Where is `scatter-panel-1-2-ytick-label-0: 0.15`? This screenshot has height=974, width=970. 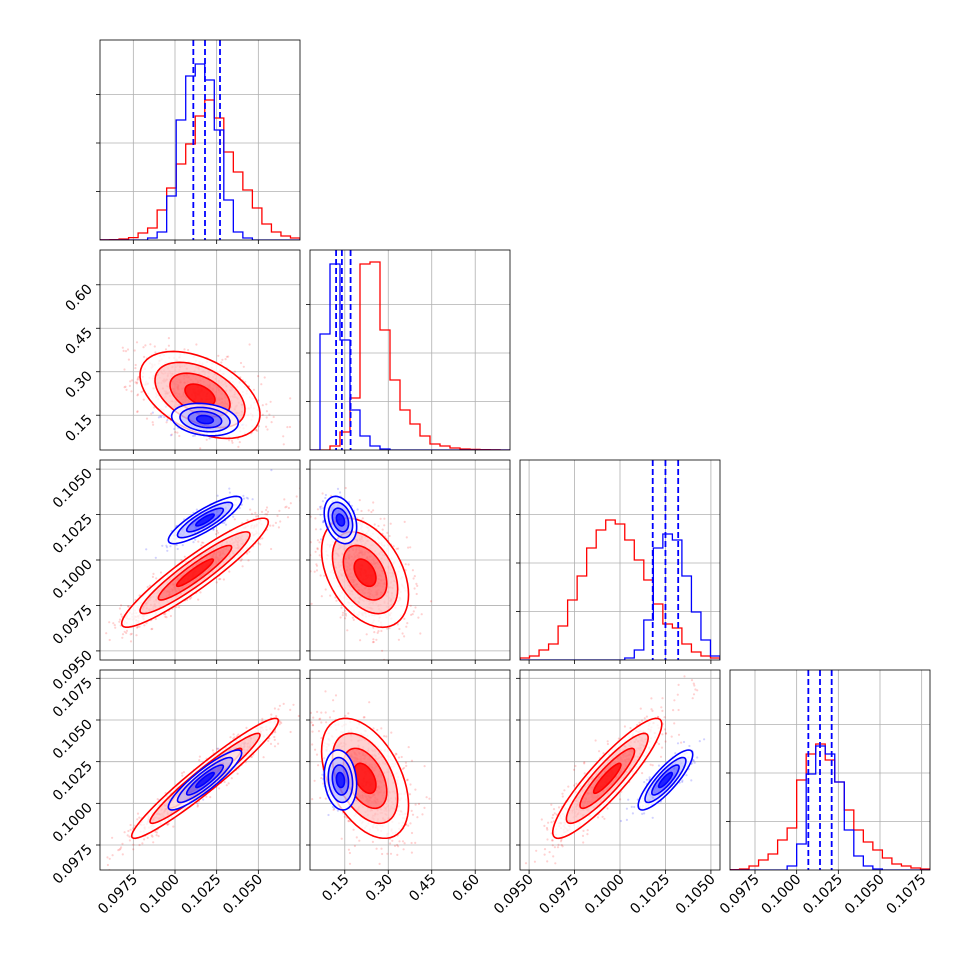
scatter-panel-1-2-ytick-label-0: 0.15 is located at coordinates (78, 428).